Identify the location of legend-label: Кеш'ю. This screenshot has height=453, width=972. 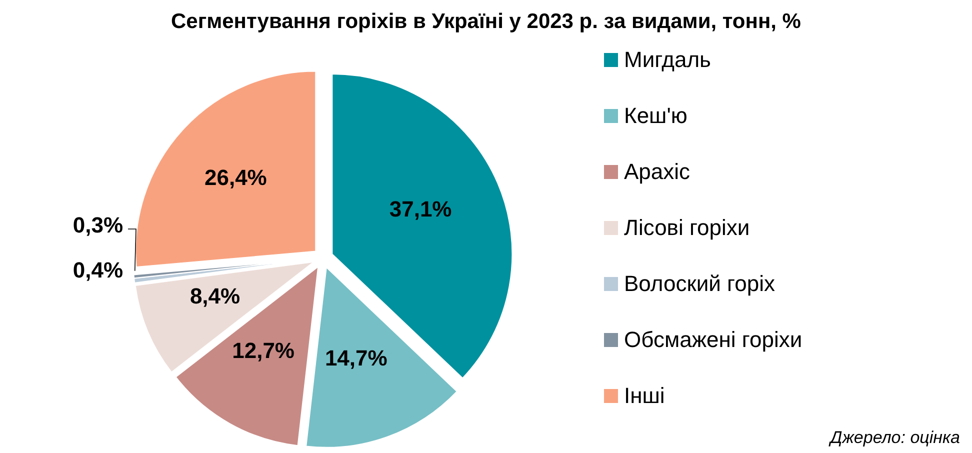
(656, 116).